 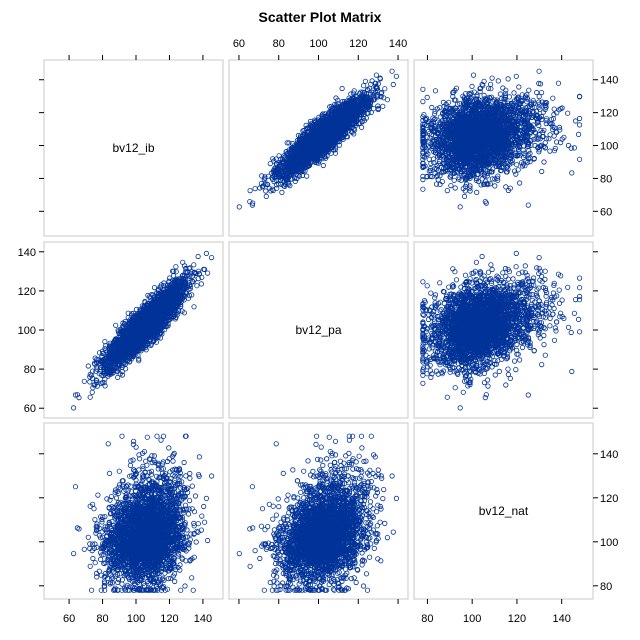 I want to click on diagonal-variable-label: bv12_pa, so click(x=318, y=330).